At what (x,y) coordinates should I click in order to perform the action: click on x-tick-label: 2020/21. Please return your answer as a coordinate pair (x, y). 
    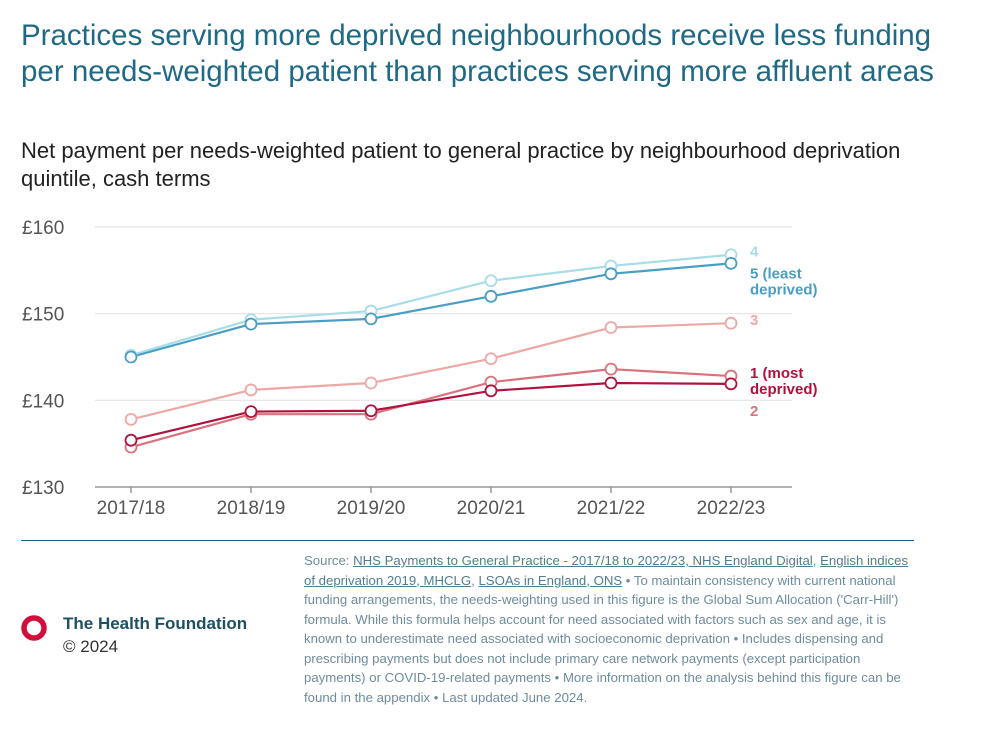
    Looking at the image, I should click on (491, 508).